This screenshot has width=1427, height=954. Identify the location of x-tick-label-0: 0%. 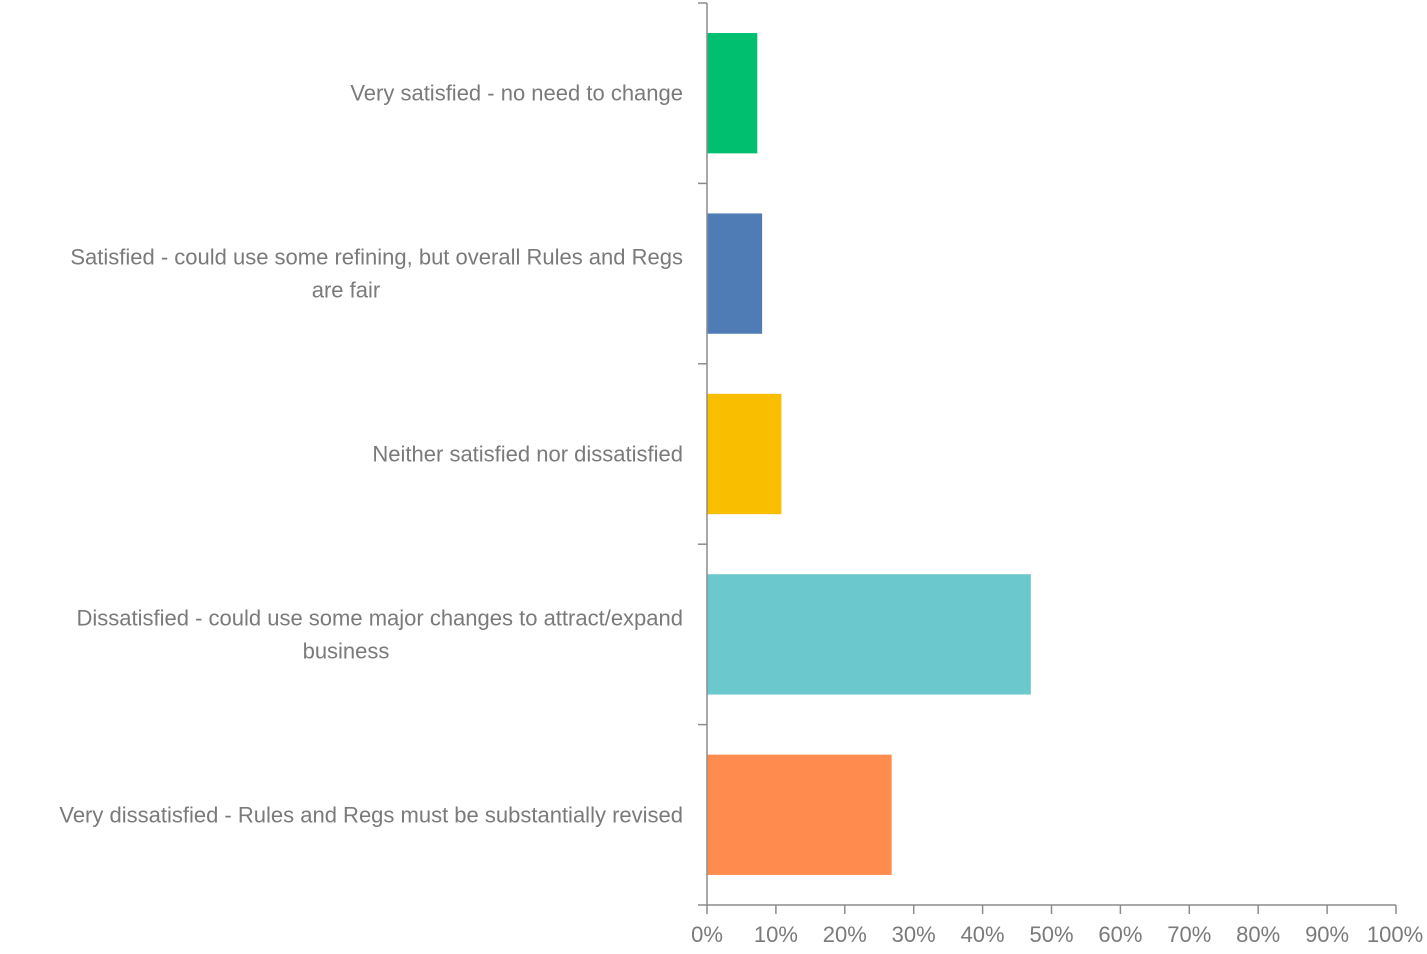
(707, 934).